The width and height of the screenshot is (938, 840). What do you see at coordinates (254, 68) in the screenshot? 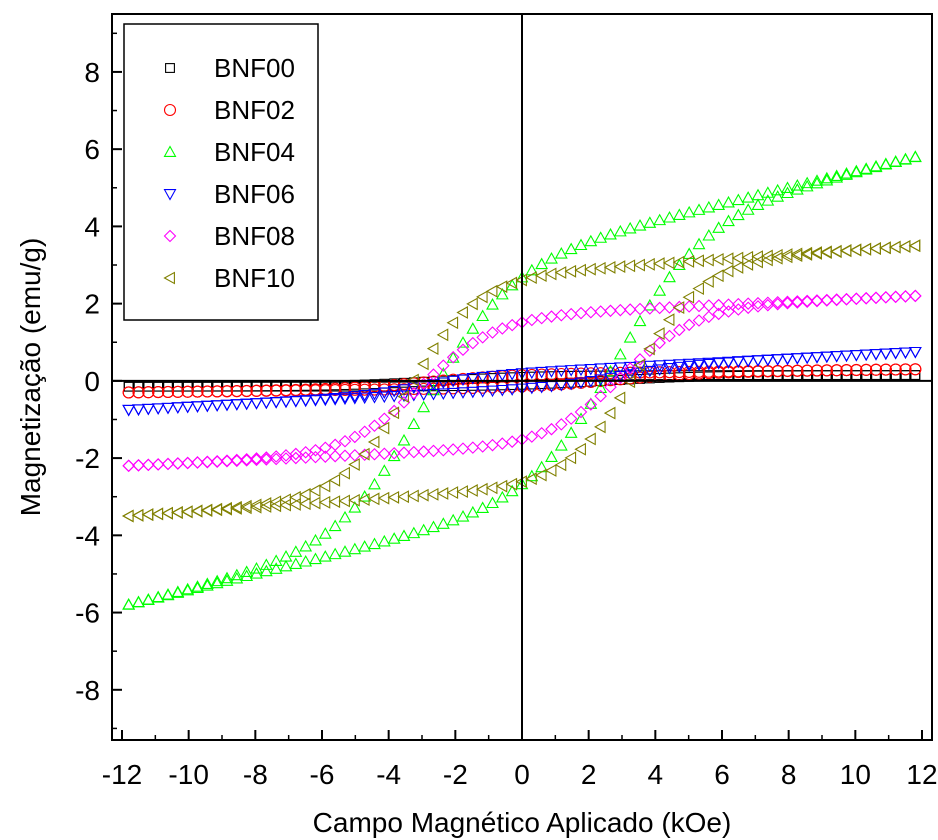
I see `legend-label: BNF00` at bounding box center [254, 68].